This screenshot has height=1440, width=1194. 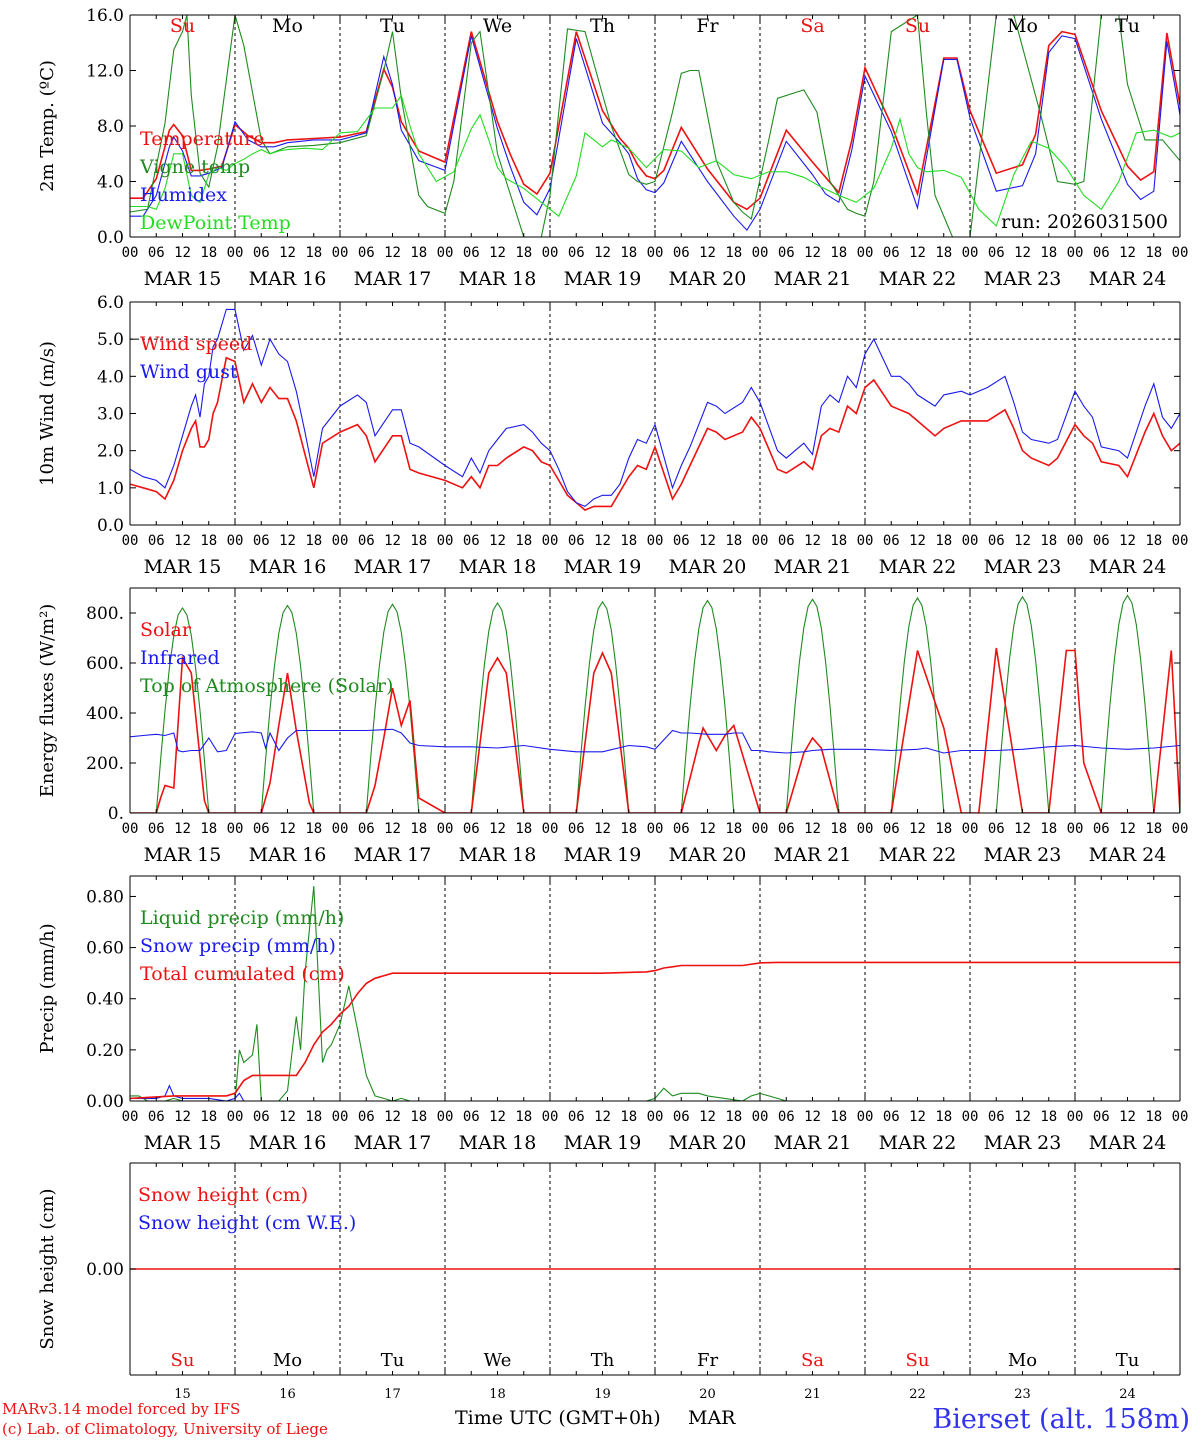 I want to click on y-axis-label: 10m Wind (m/s), so click(x=47, y=413).